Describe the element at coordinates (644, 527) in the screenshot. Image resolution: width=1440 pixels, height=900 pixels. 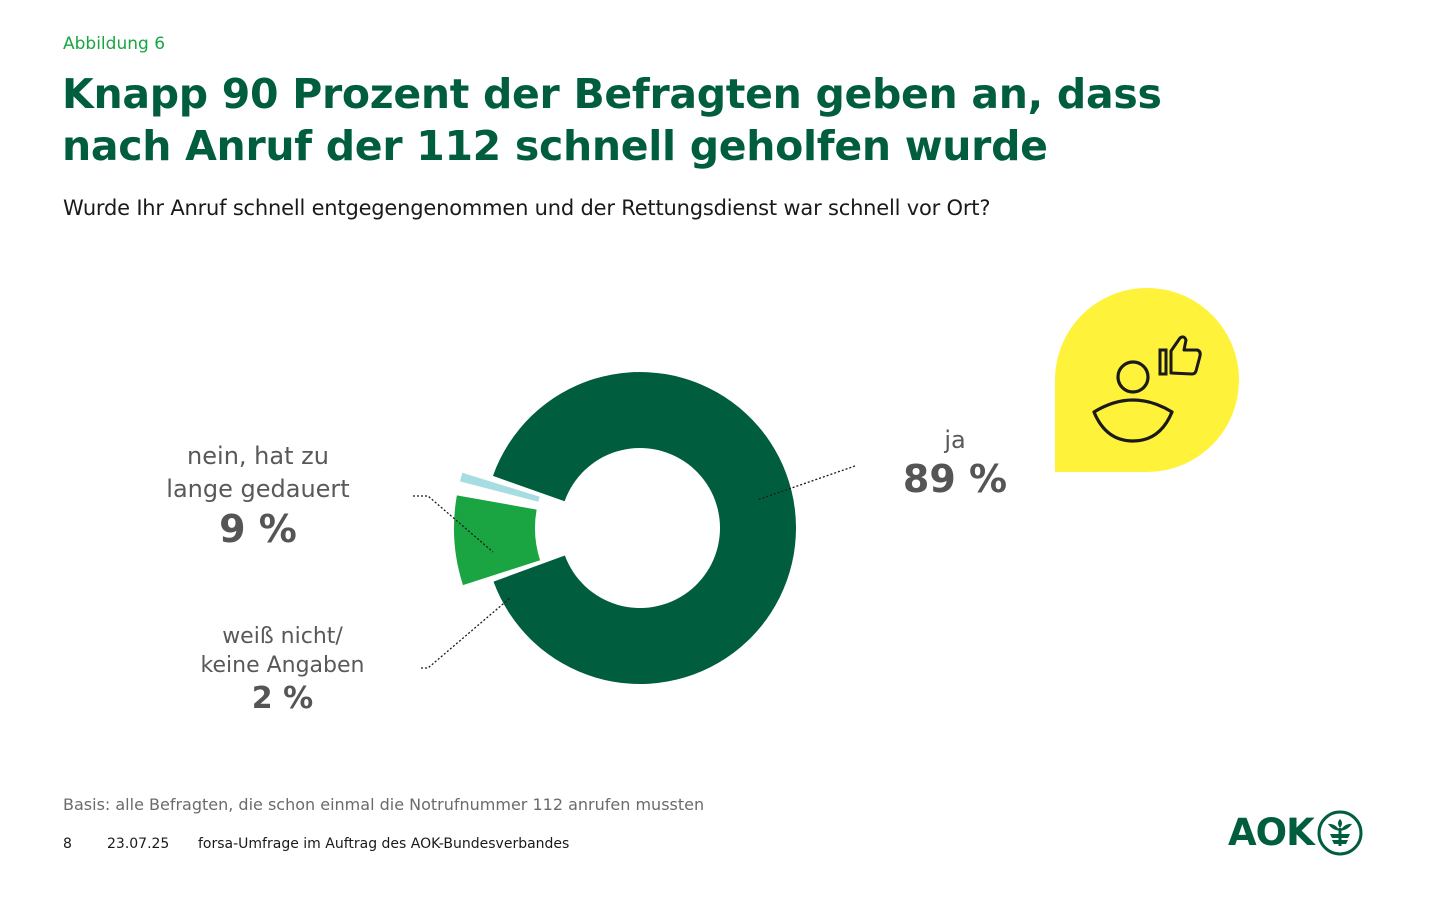
I see `slice-ja` at that location.